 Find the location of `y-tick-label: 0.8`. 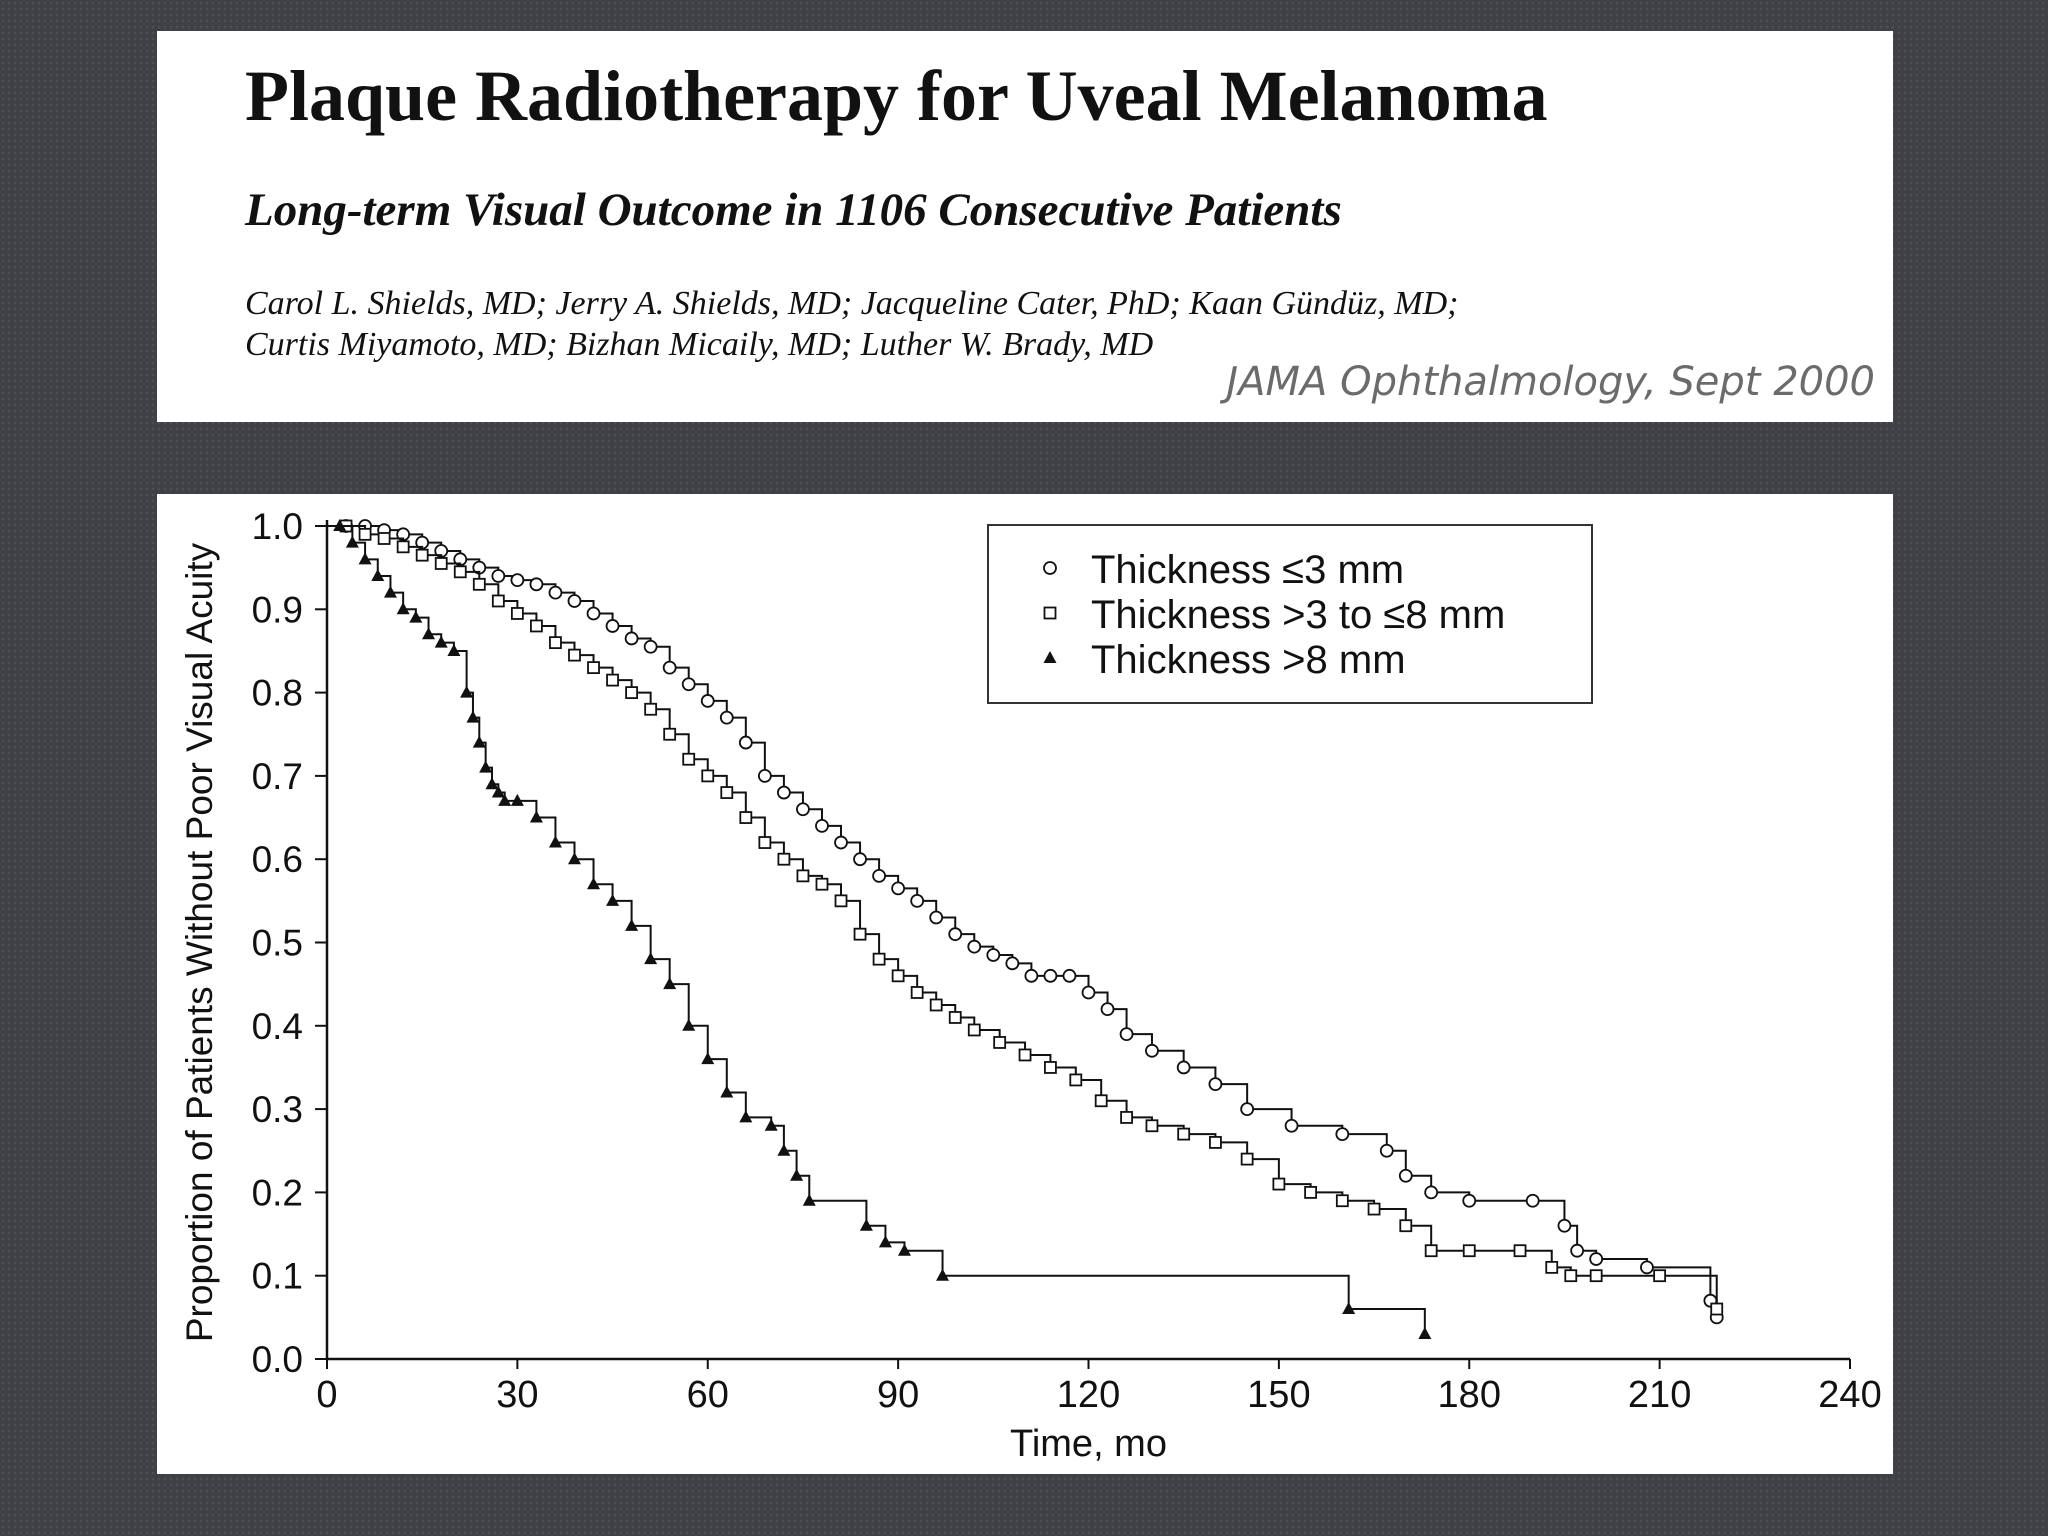

y-tick-label: 0.8 is located at coordinates (277, 693).